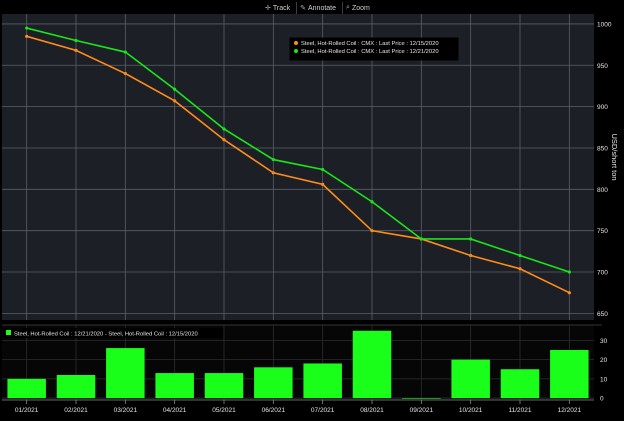  I want to click on x-tick-label: 02/2021, so click(76, 410).